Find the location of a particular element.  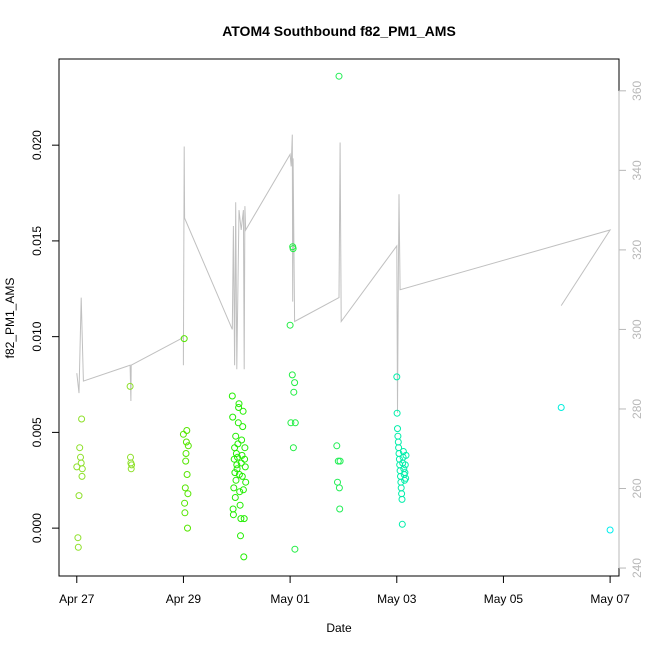

y2-tick-label: 340 is located at coordinates (637, 170).